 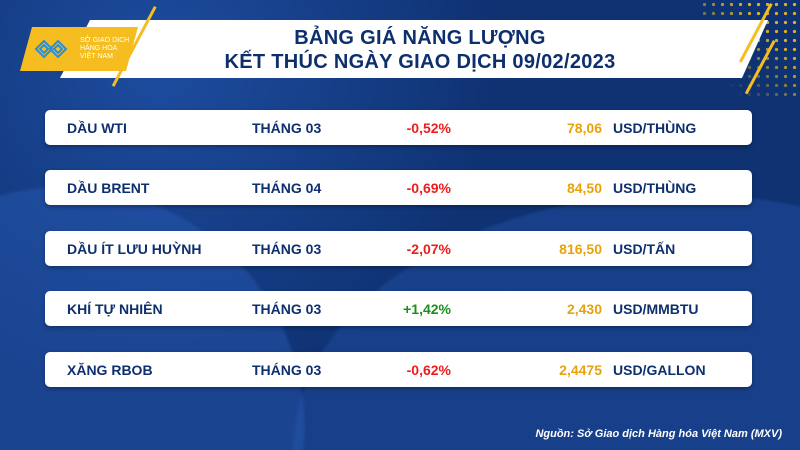 I want to click on price: 2,4475, so click(x=580, y=370).